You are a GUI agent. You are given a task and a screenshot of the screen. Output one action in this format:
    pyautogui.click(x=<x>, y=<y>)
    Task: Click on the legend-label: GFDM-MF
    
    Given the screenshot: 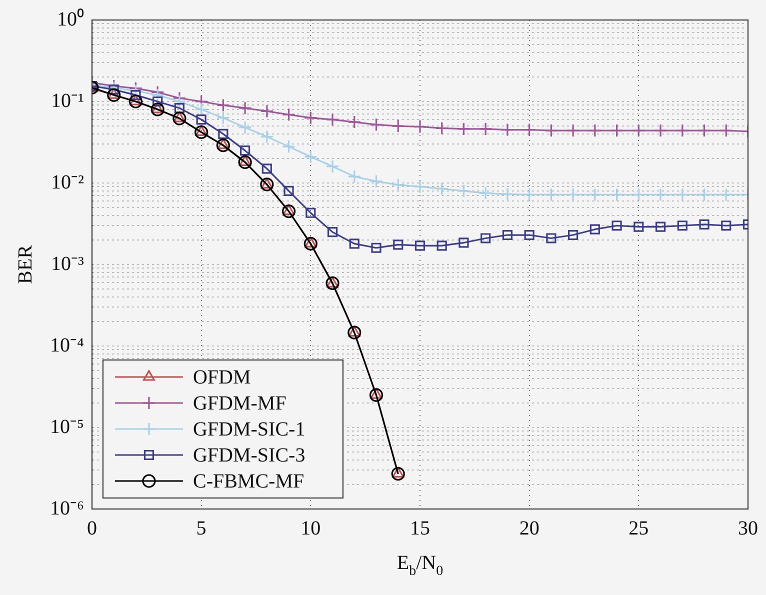 What is the action you would take?
    pyautogui.click(x=239, y=403)
    